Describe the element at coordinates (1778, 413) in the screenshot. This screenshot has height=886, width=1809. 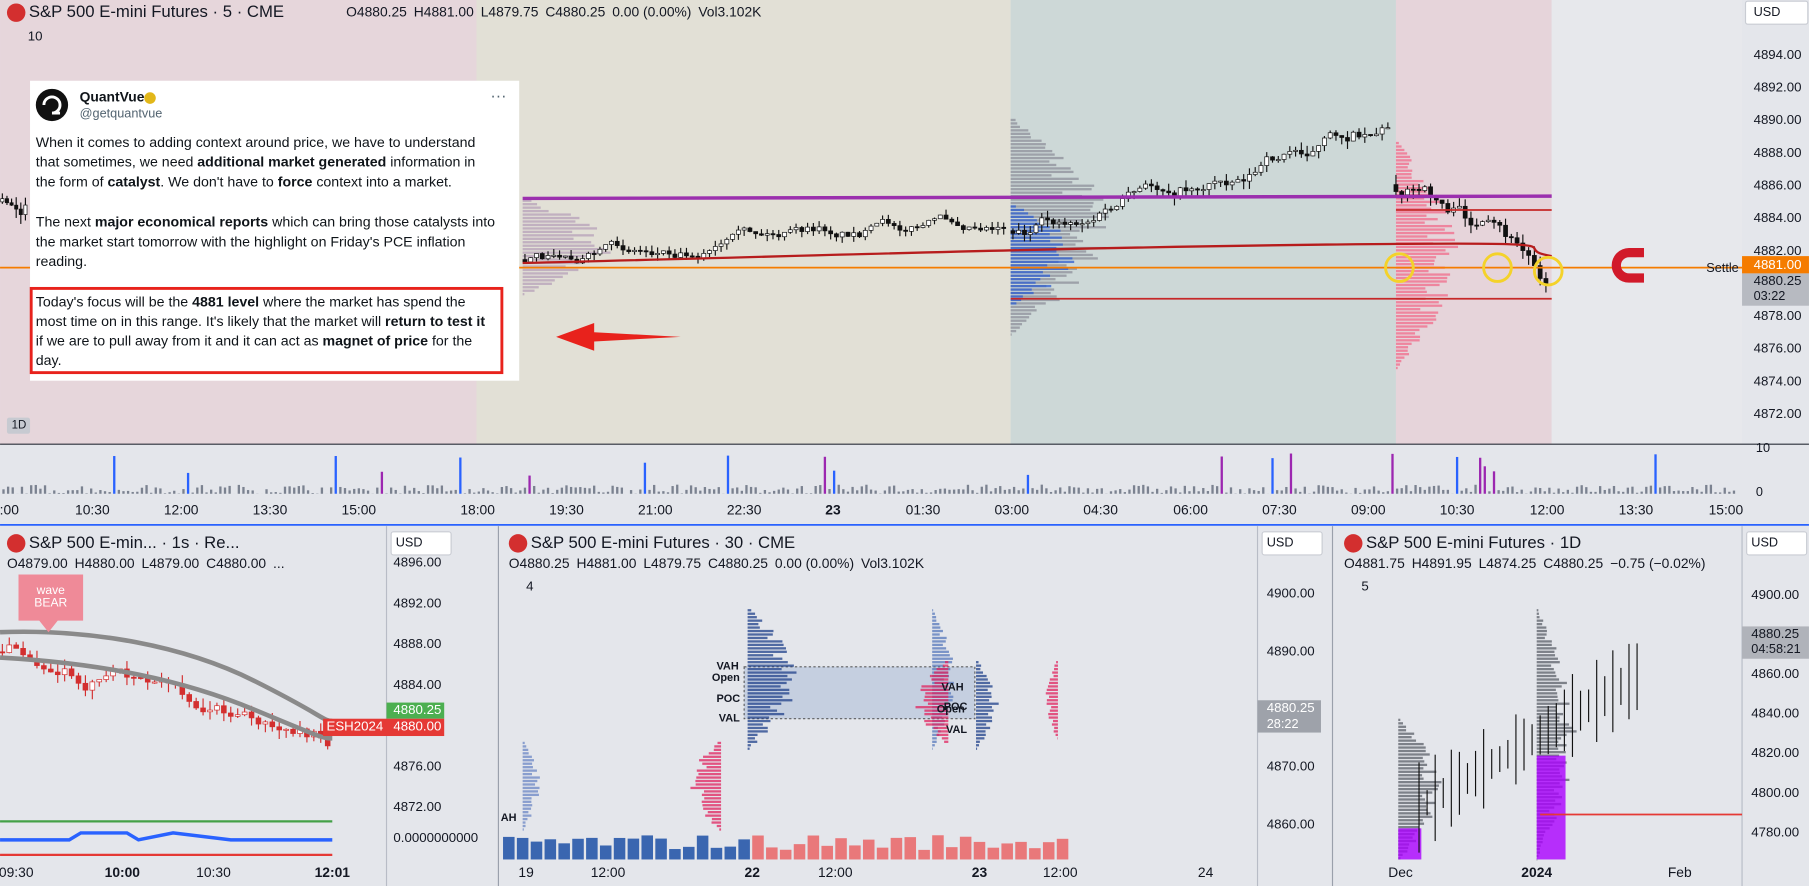
I see `price-tick-label: 4872.00` at that location.